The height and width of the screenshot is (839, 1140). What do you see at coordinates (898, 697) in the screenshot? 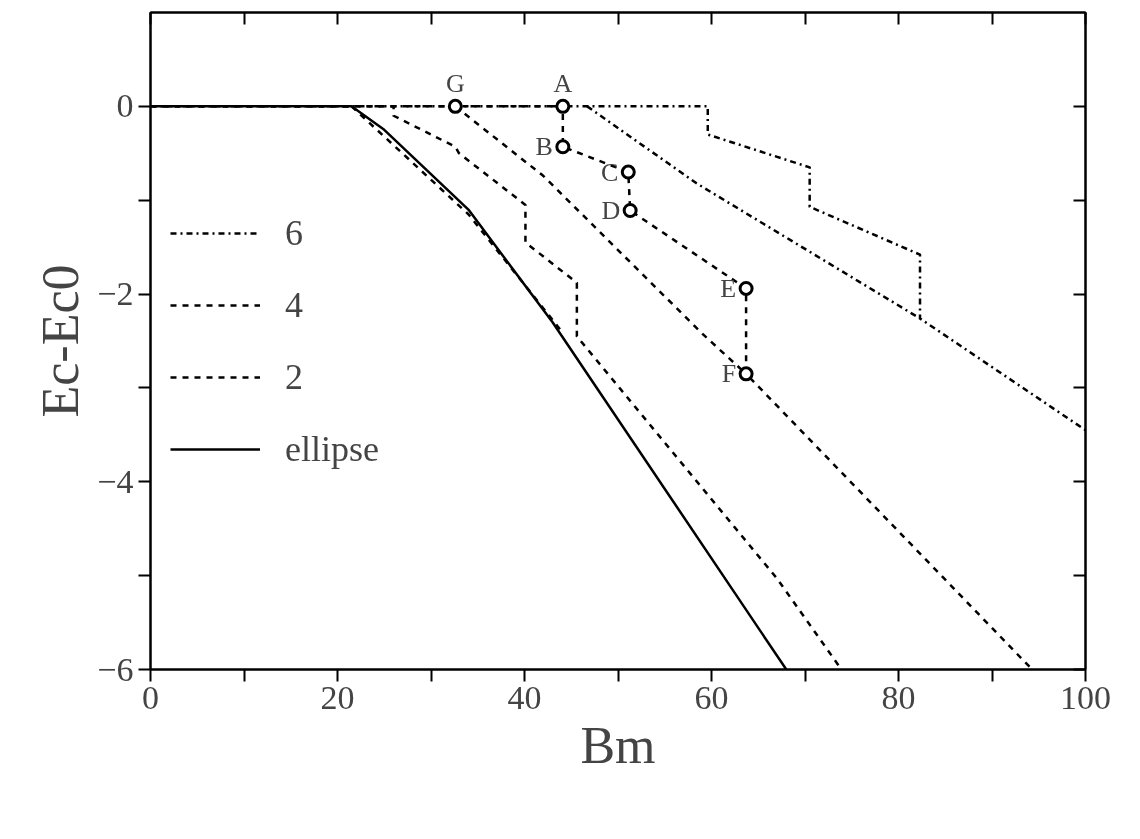
I see `x-tick-label: 80` at bounding box center [898, 697].